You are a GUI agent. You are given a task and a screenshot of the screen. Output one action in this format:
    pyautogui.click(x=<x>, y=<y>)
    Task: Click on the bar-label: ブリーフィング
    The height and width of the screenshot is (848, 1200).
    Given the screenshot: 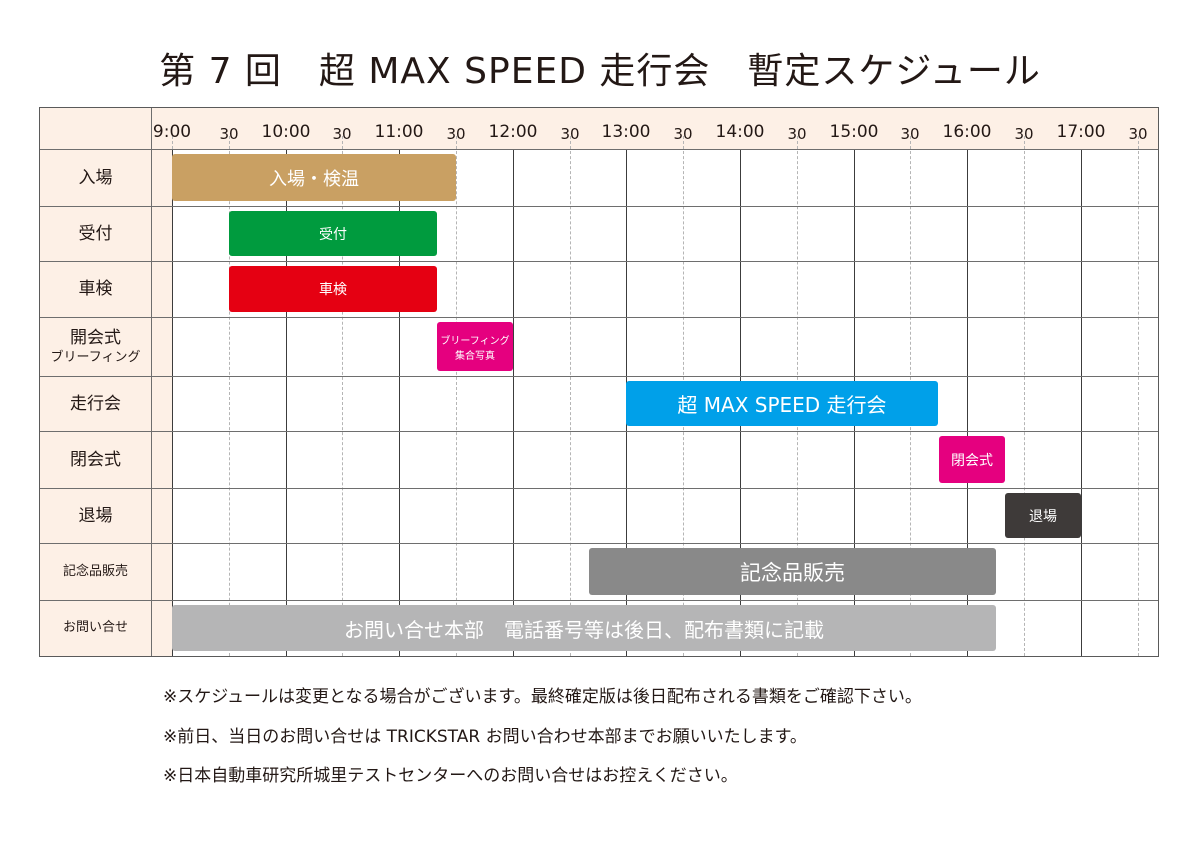 What is the action you would take?
    pyautogui.click(x=475, y=341)
    